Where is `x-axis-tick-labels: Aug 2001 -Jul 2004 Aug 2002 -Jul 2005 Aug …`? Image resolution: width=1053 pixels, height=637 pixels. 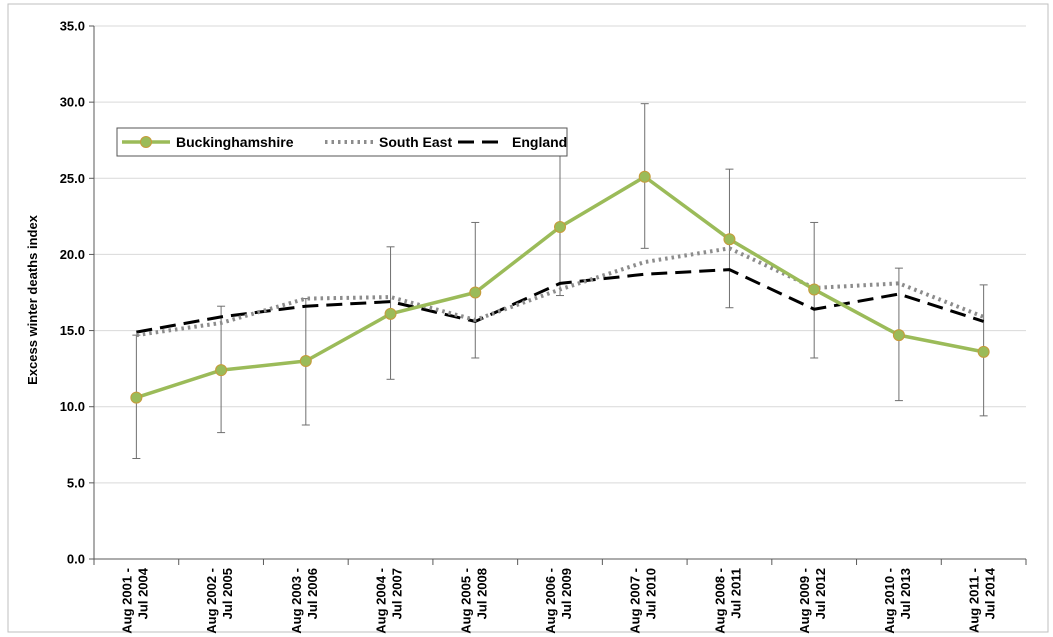 x-axis-tick-labels: Aug 2001 -Jul 2004 Aug 2002 -Jul 2005 Aug … is located at coordinates (558, 600).